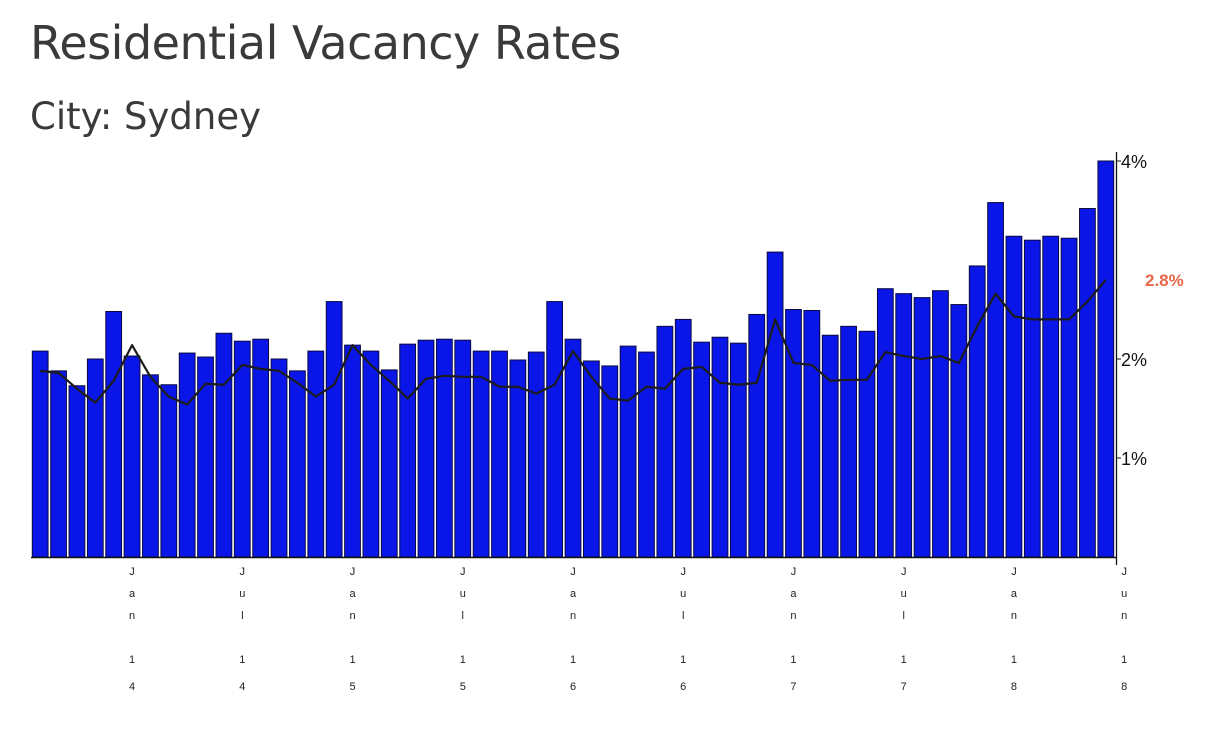  What do you see at coordinates (793, 687) in the screenshot?
I see `x-tick-char: 7` at bounding box center [793, 687].